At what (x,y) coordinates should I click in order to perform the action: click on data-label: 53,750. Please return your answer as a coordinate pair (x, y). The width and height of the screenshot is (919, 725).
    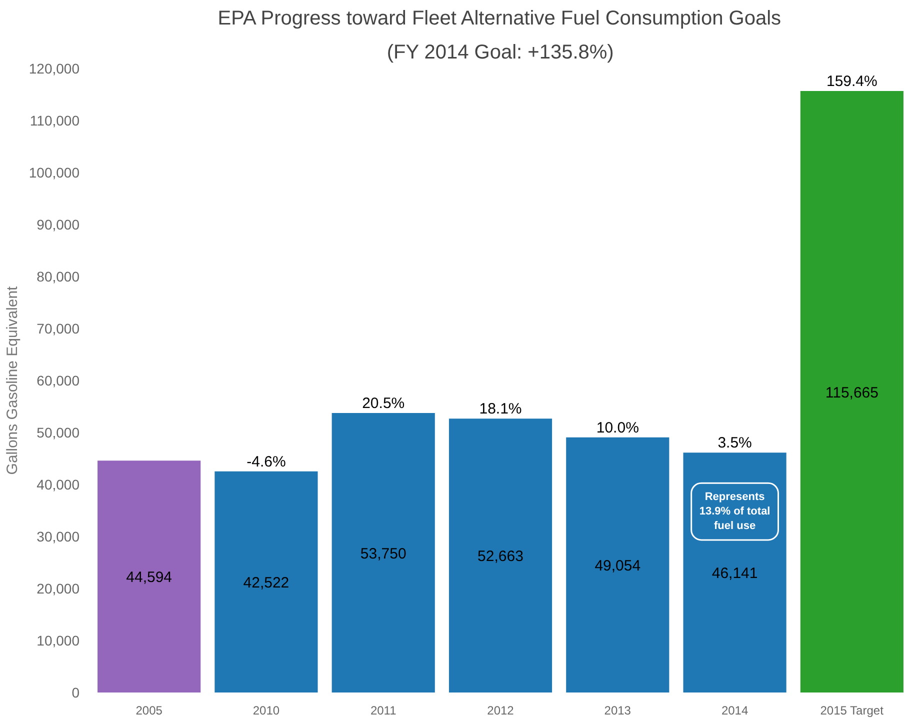
    Looking at the image, I should click on (383, 553).